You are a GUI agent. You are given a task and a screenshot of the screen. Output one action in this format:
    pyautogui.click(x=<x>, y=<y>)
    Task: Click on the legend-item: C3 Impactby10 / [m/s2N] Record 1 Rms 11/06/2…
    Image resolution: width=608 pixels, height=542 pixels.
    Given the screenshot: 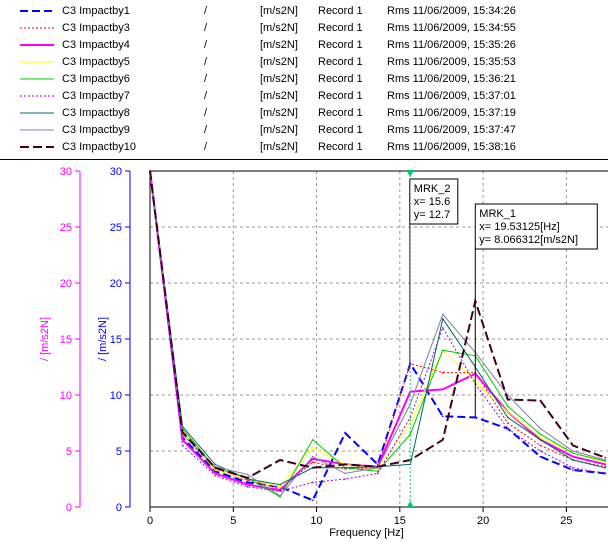 What is the action you would take?
    pyautogui.click(x=304, y=147)
    